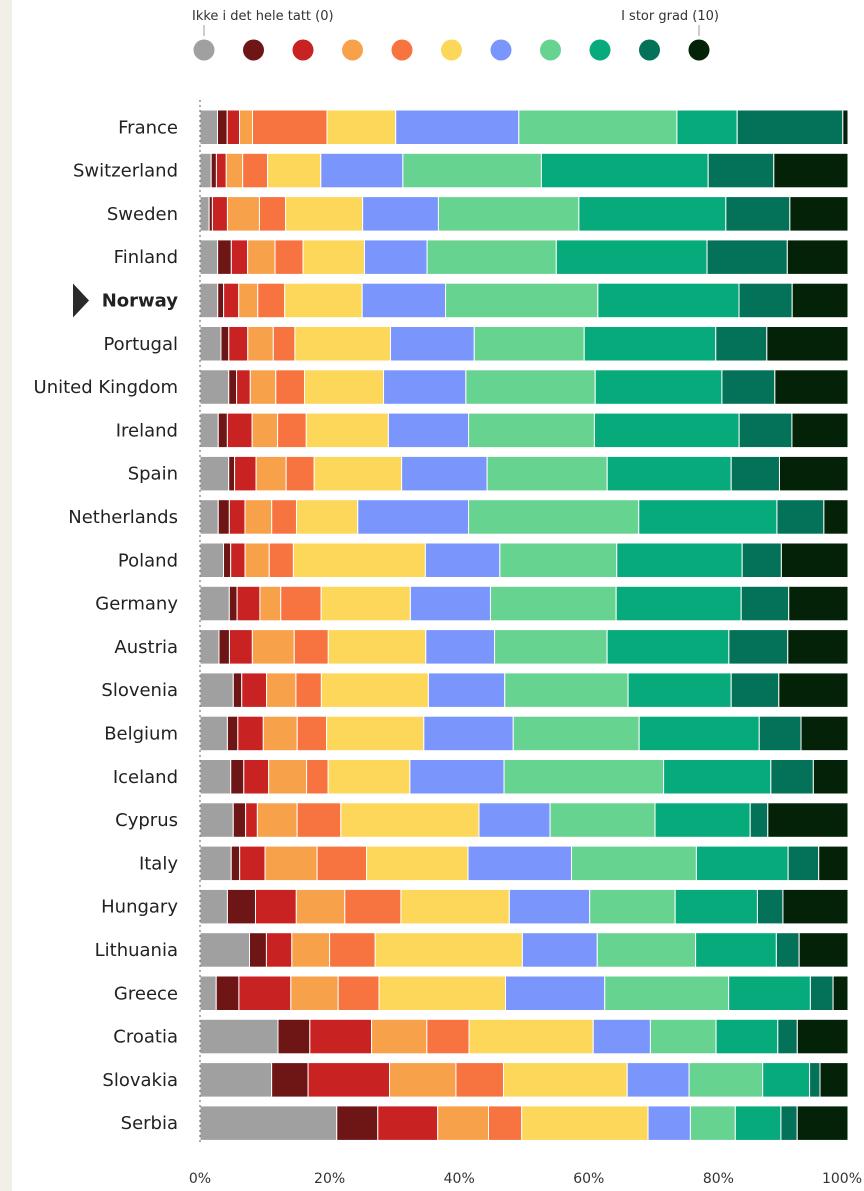  Describe the element at coordinates (146, 993) in the screenshot. I see `category-label: Greece` at that location.